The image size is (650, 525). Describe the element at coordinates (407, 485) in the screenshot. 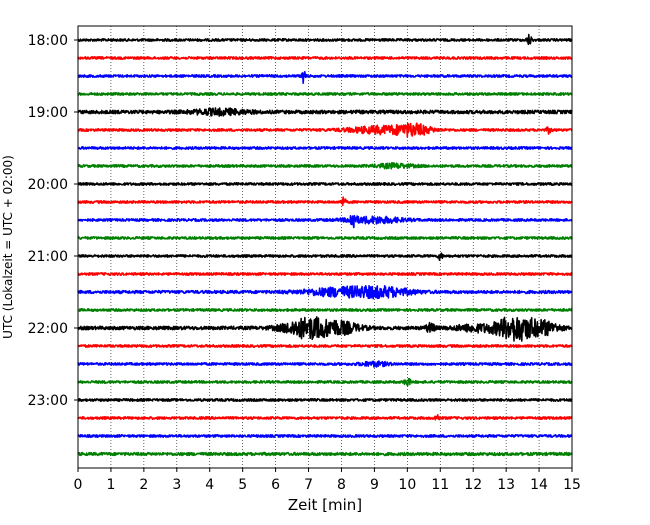

I see `x-tick-label: 10` at that location.